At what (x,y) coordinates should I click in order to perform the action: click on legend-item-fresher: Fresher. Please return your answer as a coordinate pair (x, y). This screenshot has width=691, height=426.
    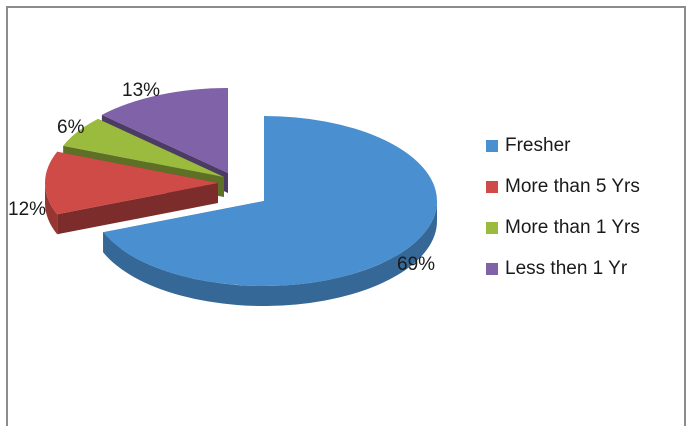
    Looking at the image, I should click on (563, 145).